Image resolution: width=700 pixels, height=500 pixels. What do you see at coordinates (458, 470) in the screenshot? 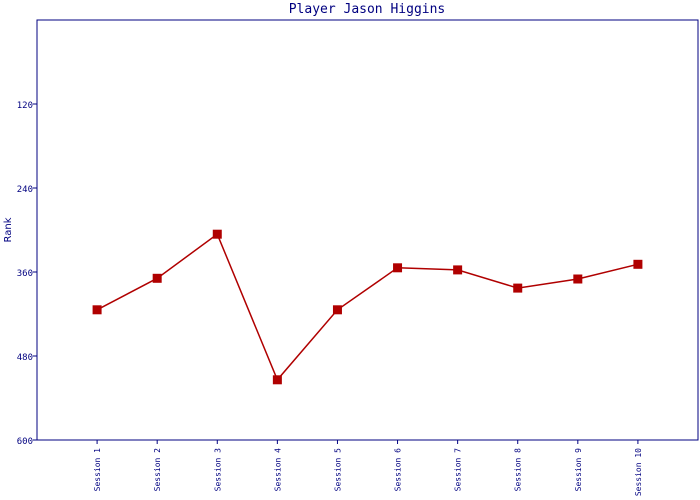
I see `x-tick-label: Session 7` at bounding box center [458, 470].